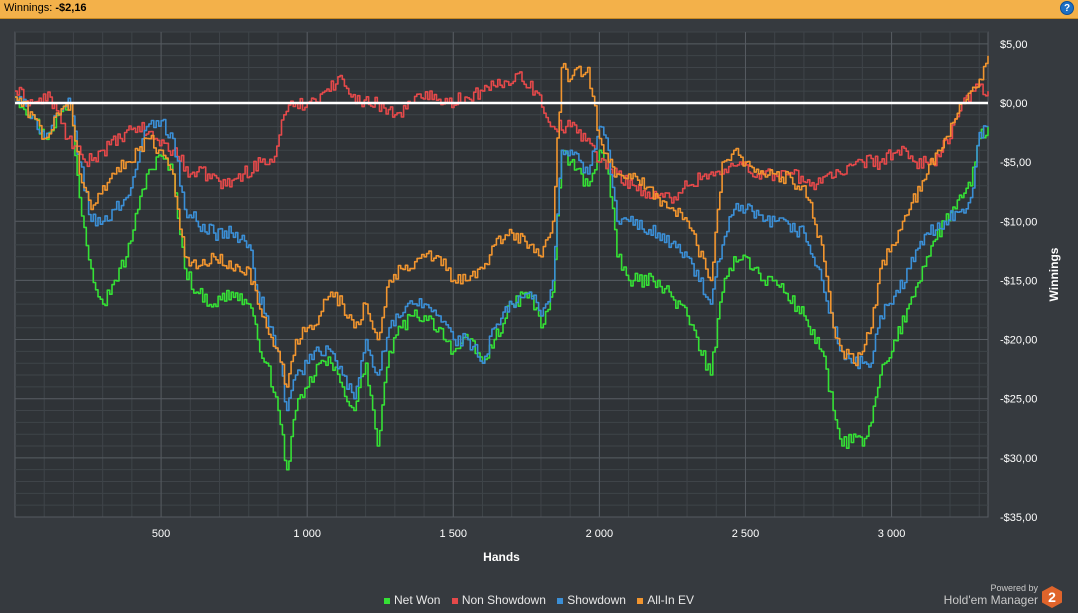 Image resolution: width=1078 pixels, height=613 pixels. What do you see at coordinates (892, 534) in the screenshot?
I see `x-tick-label: 3 000` at bounding box center [892, 534].